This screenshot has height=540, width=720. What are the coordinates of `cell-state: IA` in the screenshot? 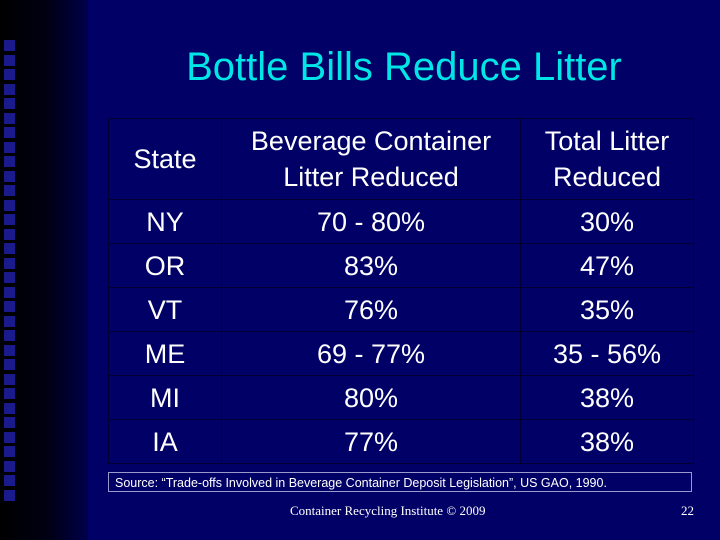 It's located at (165, 441).